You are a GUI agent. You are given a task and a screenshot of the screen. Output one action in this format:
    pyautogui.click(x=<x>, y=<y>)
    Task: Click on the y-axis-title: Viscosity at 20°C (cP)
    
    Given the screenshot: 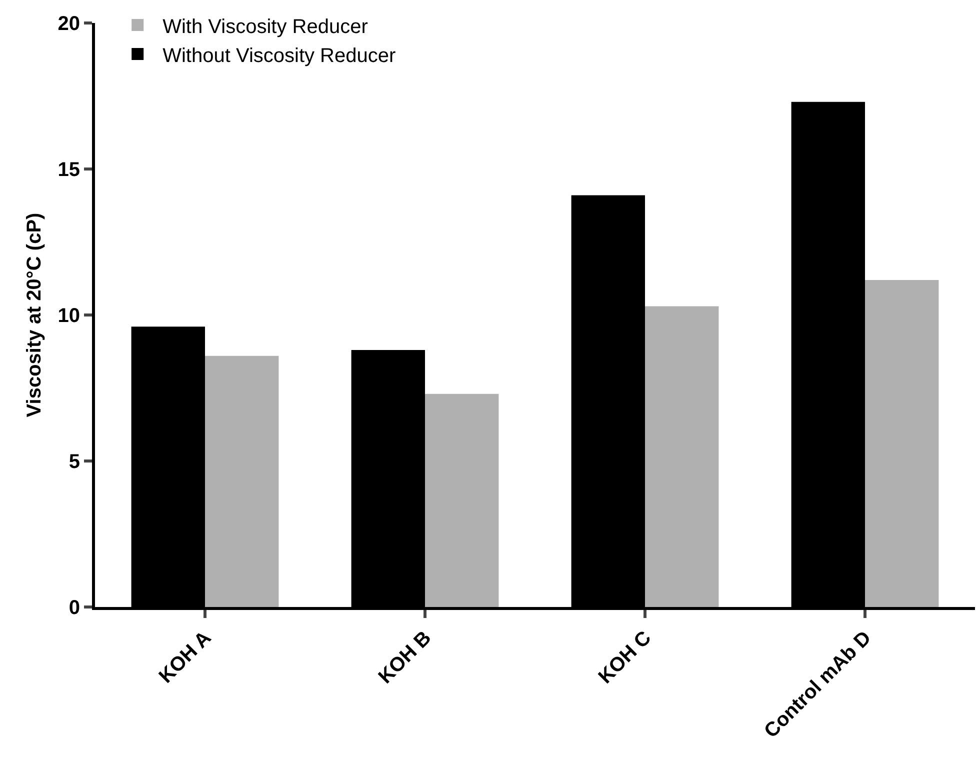 What is the action you would take?
    pyautogui.click(x=34, y=315)
    